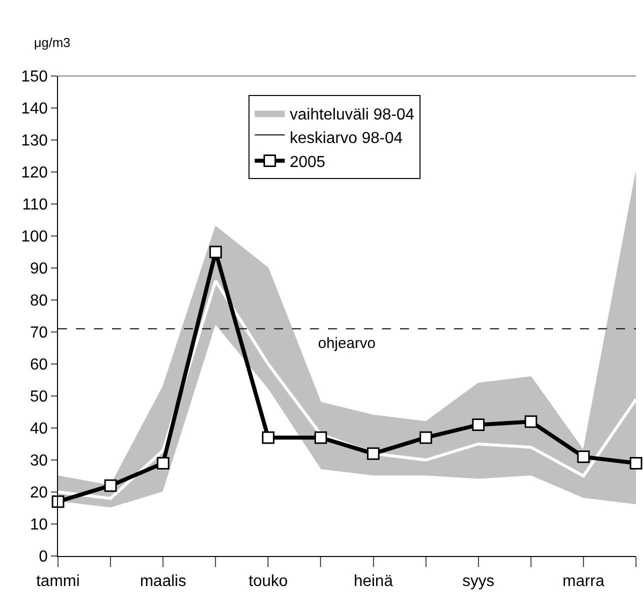  I want to click on y-tick-label: 60, so click(39, 365).